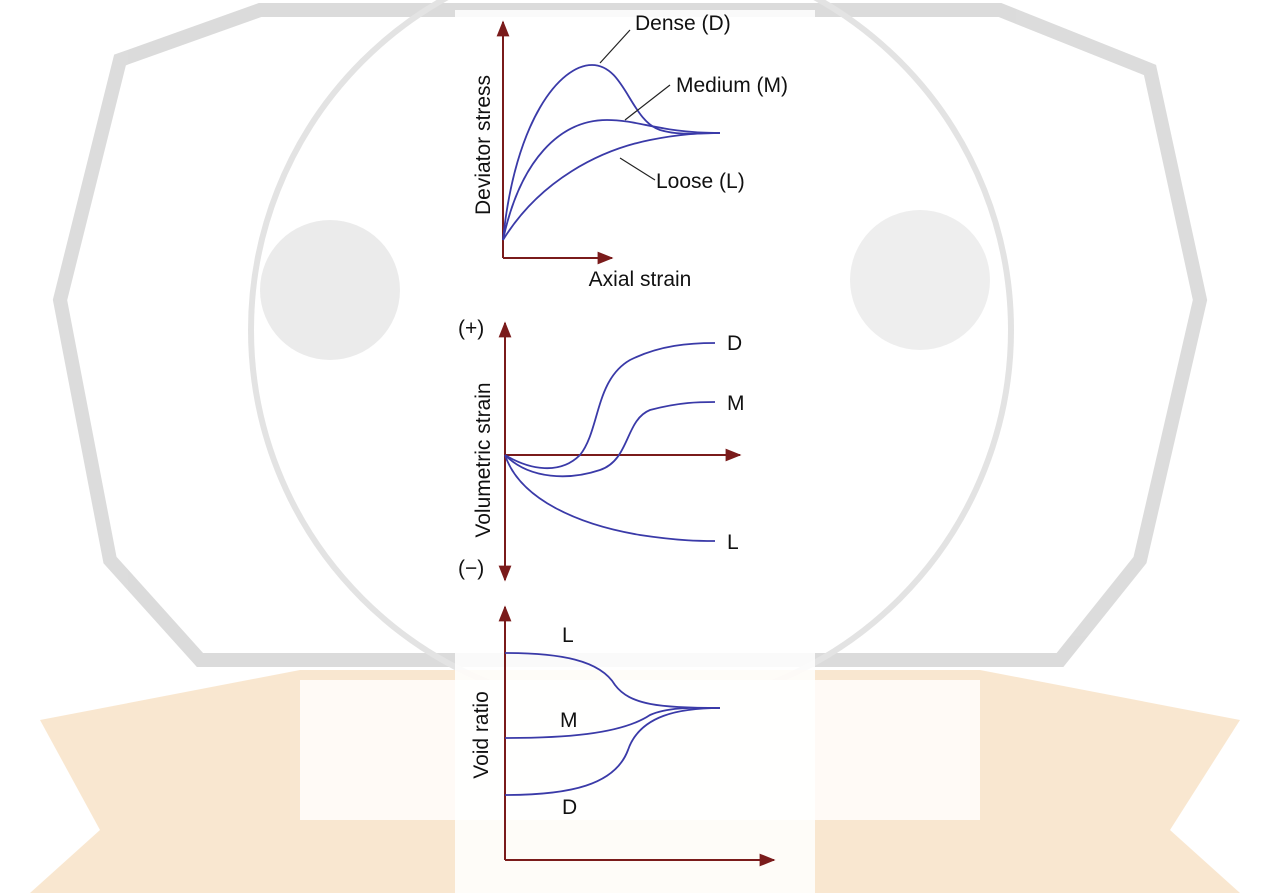  What do you see at coordinates (471, 328) in the screenshot?
I see `positive-label: (+)` at bounding box center [471, 328].